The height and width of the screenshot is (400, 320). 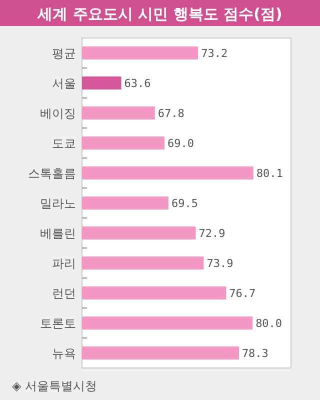 I want to click on y-tick-label: 베를린, so click(x=58, y=233).